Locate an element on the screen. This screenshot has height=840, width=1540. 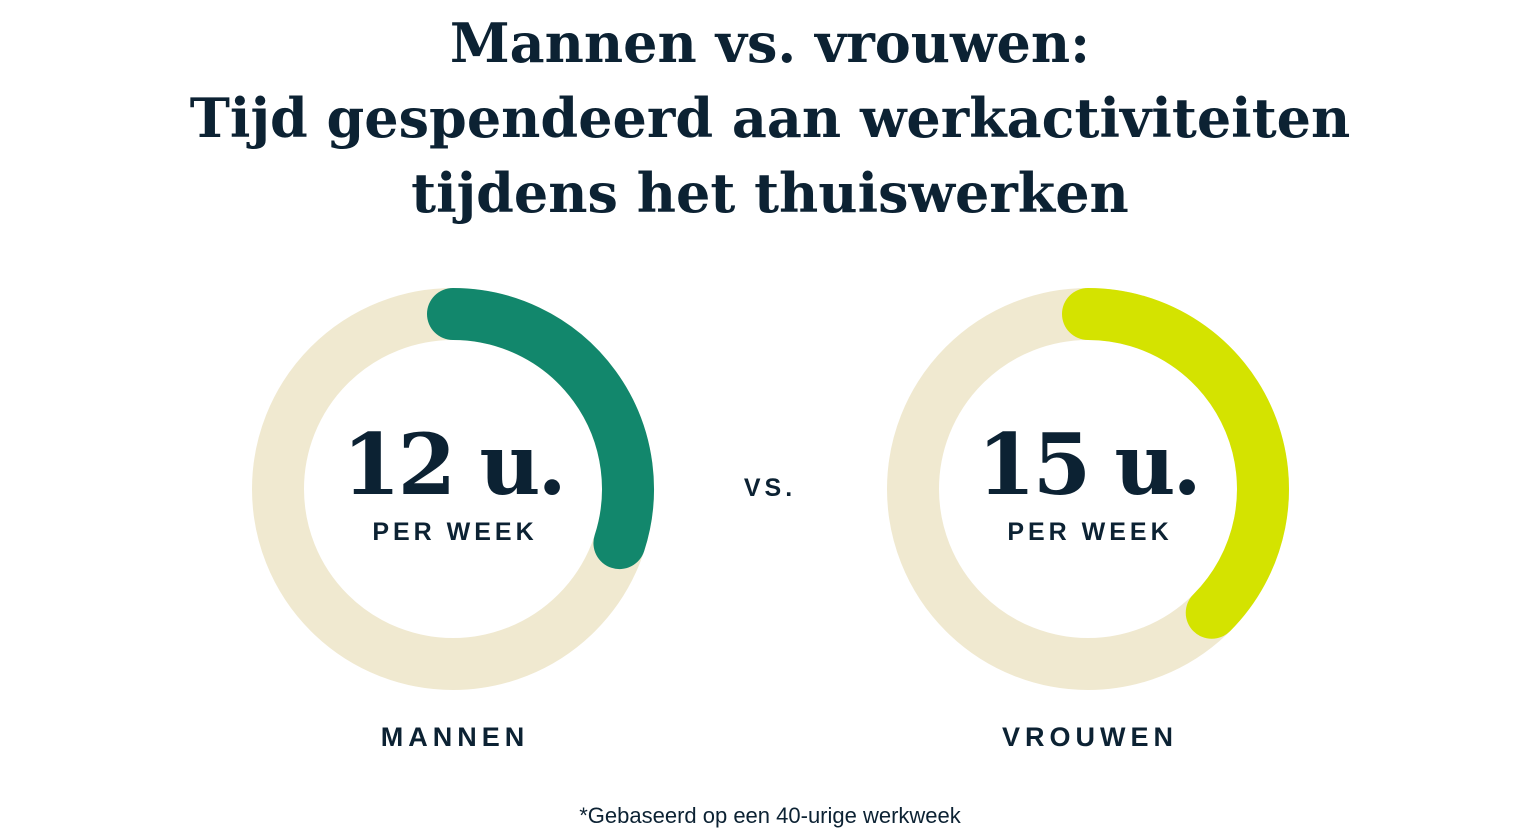
label-mannen: MANNEN is located at coordinates (455, 737).